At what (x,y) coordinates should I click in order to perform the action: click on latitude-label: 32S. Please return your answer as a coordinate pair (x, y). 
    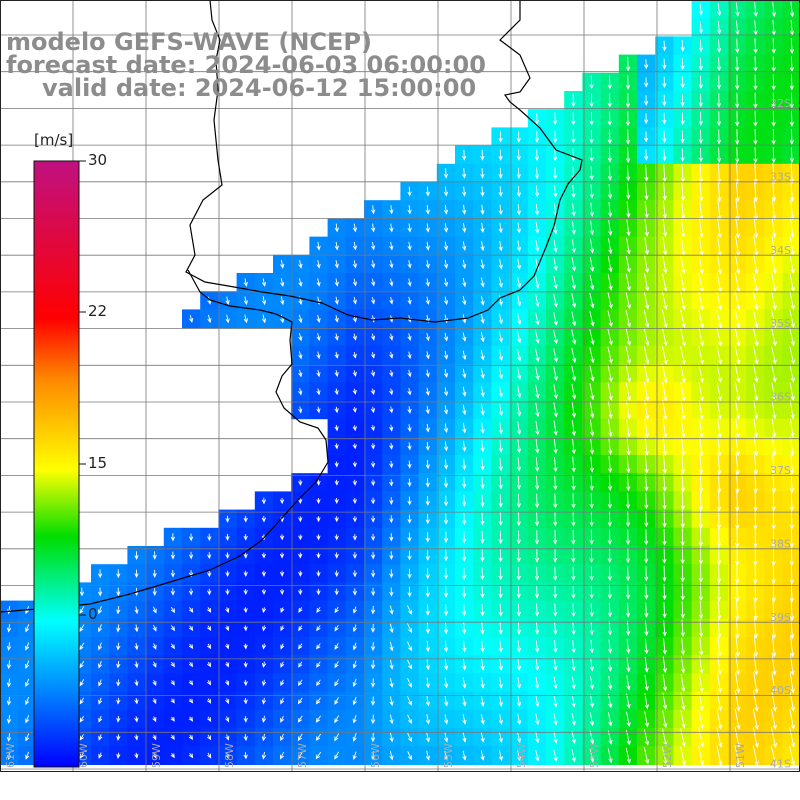
    Looking at the image, I should click on (780, 103).